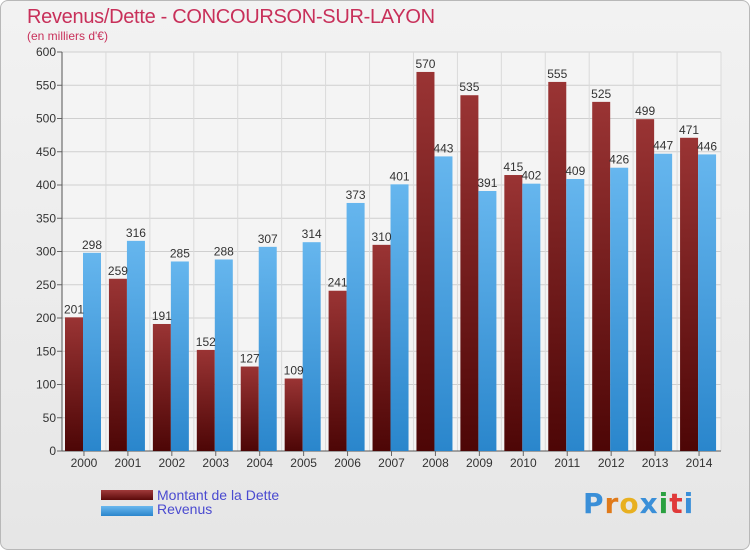 Image resolution: width=750 pixels, height=550 pixels. What do you see at coordinates (312, 234) in the screenshot?
I see `revenue-data-label: 314` at bounding box center [312, 234].